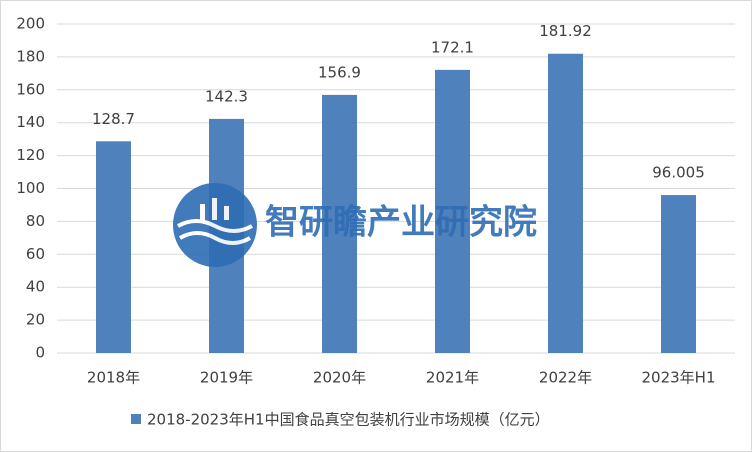  I want to click on y-tick-label: 80, so click(35, 221).